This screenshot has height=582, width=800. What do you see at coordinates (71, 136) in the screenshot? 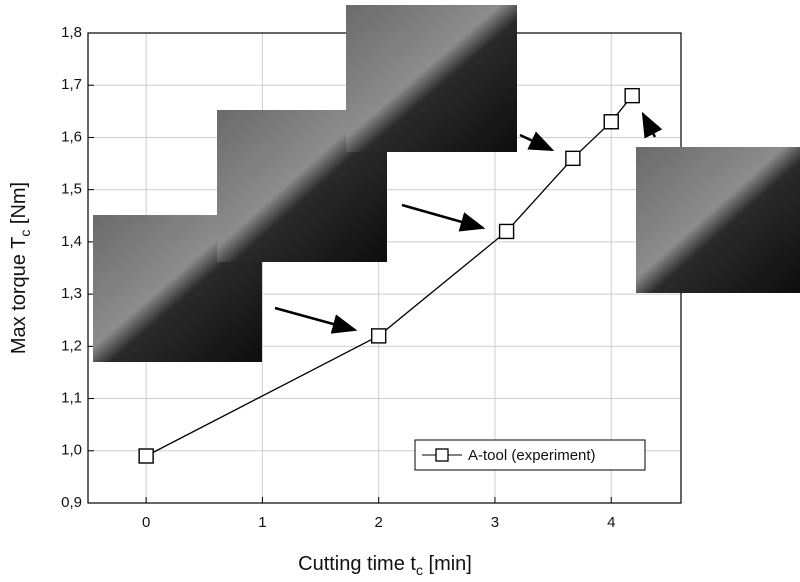
I see `y-tick-label: 1,6` at bounding box center [71, 136].